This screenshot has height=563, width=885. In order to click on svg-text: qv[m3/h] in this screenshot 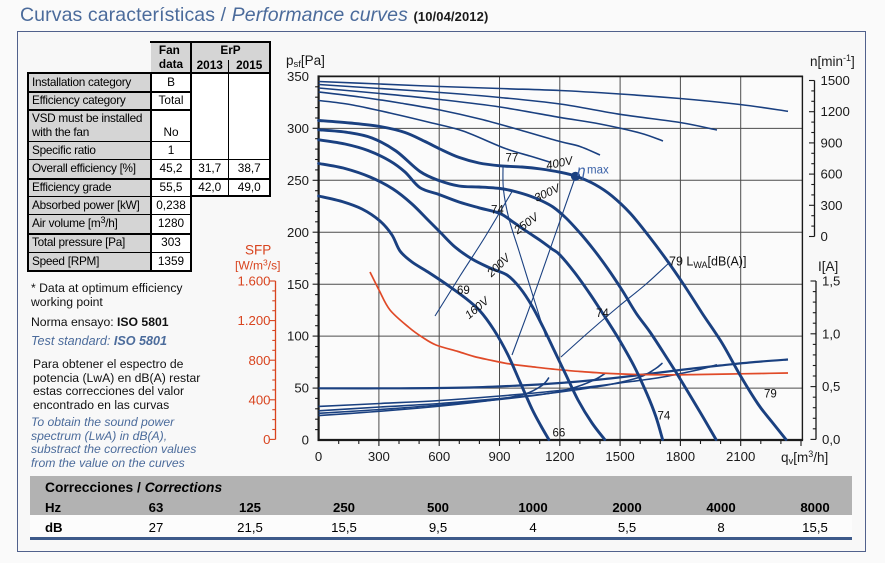, I will do `click(804, 458)`.